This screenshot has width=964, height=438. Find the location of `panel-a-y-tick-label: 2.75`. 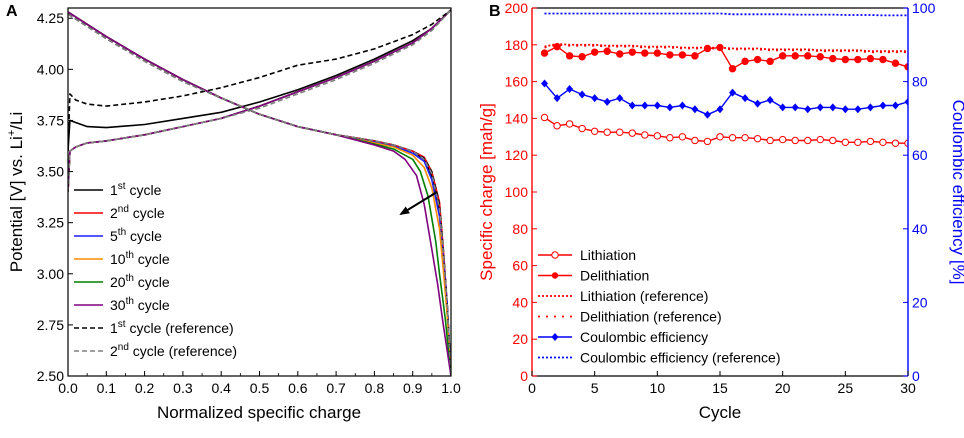

panel-a-y-tick-label: 2.75 is located at coordinates (50, 325).